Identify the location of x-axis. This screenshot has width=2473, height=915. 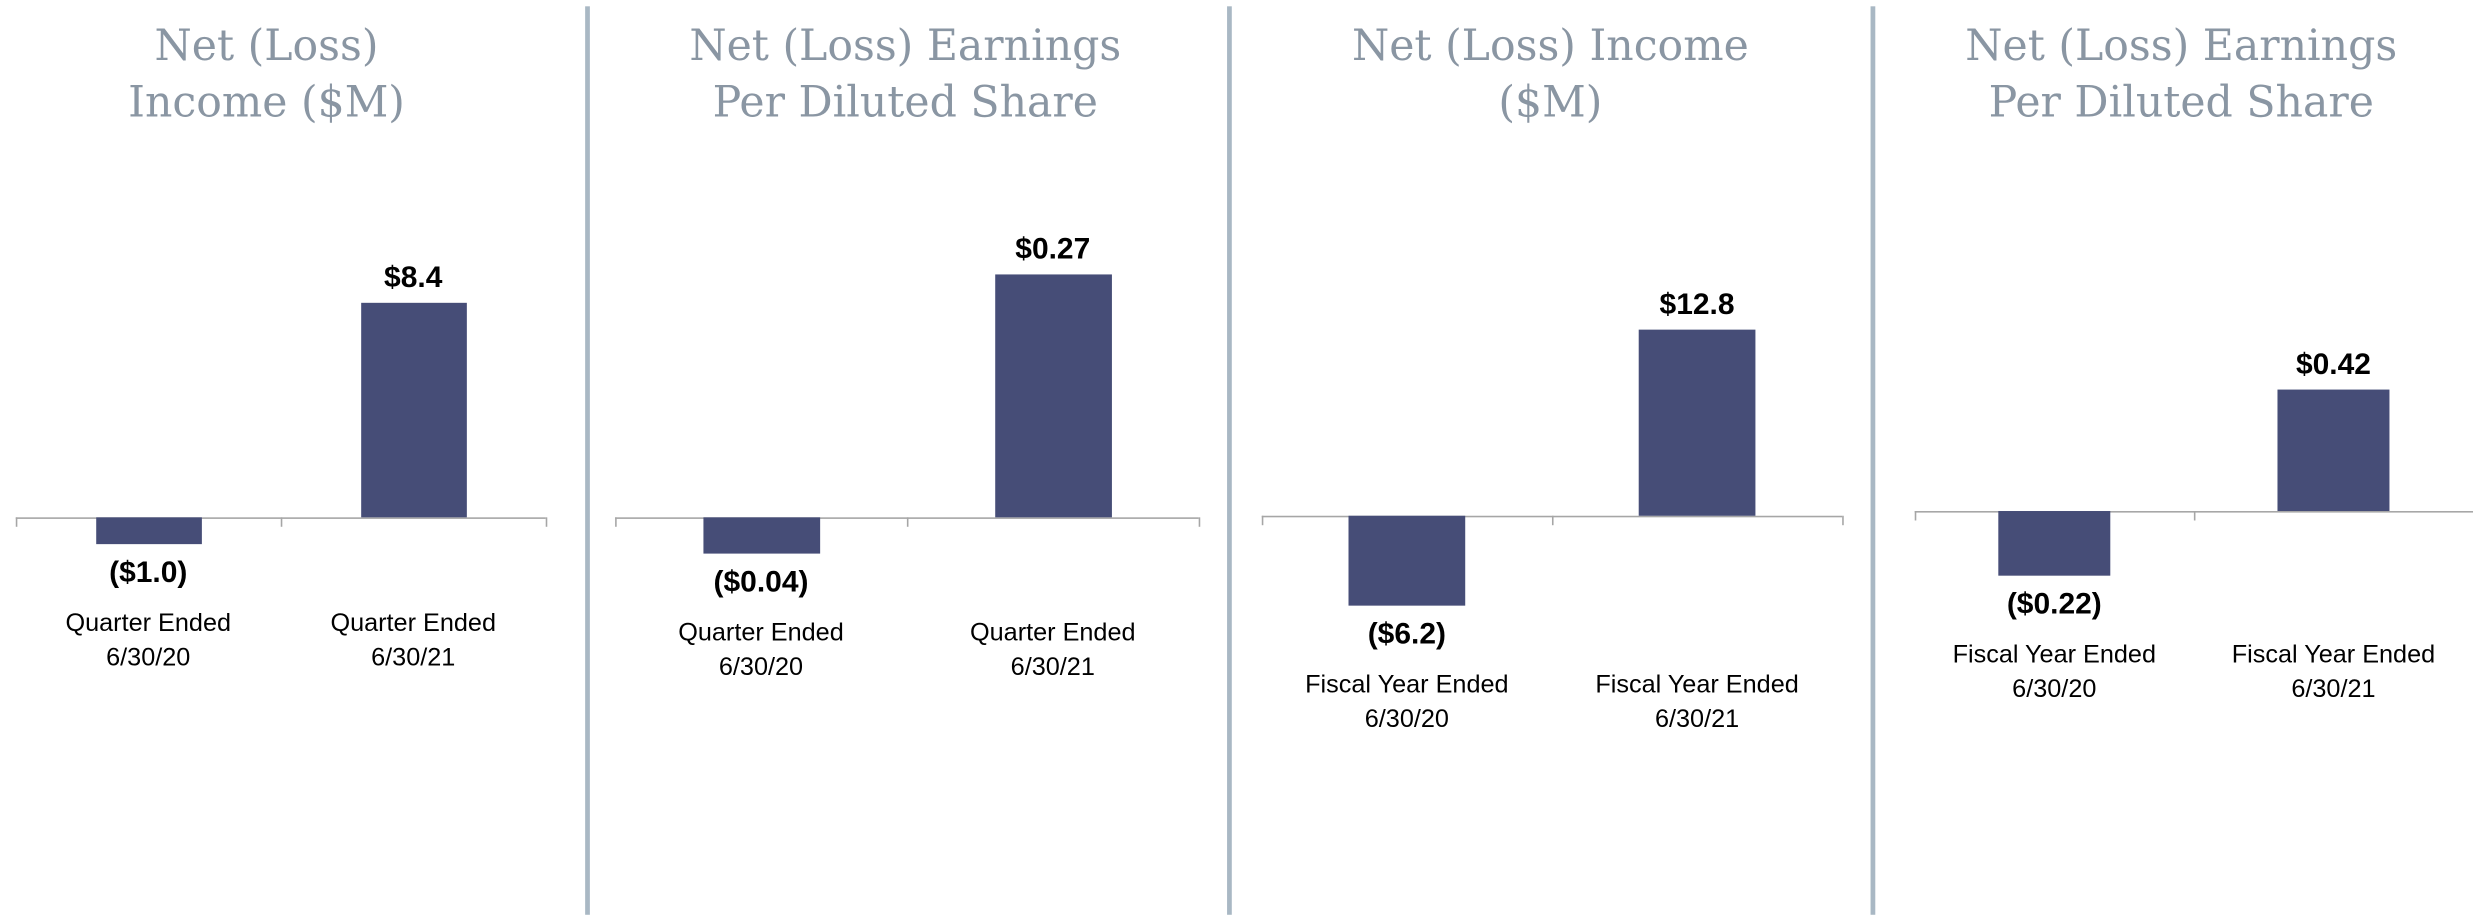
(2193, 512).